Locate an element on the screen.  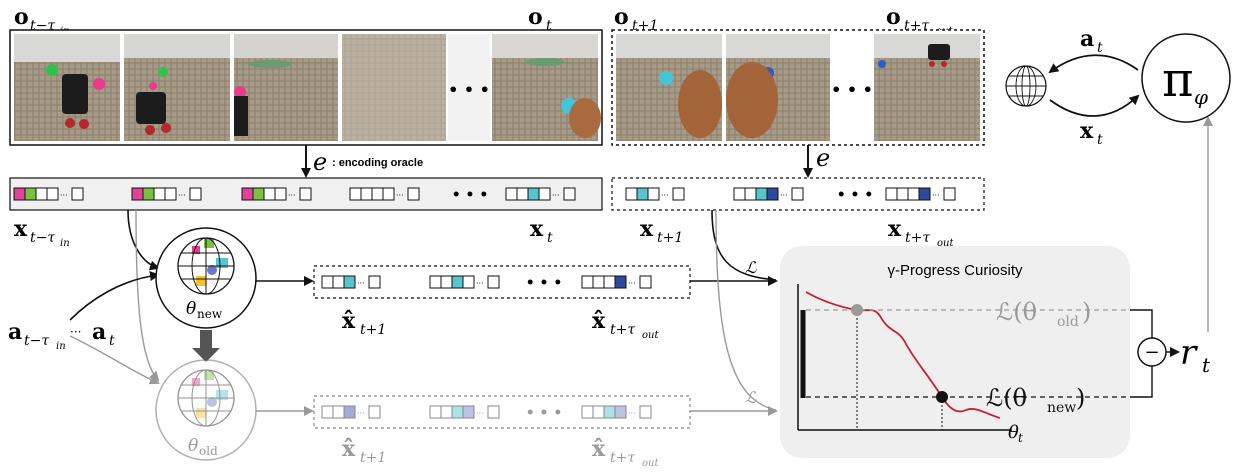
arrow-action is located at coordinates (1093, 64).